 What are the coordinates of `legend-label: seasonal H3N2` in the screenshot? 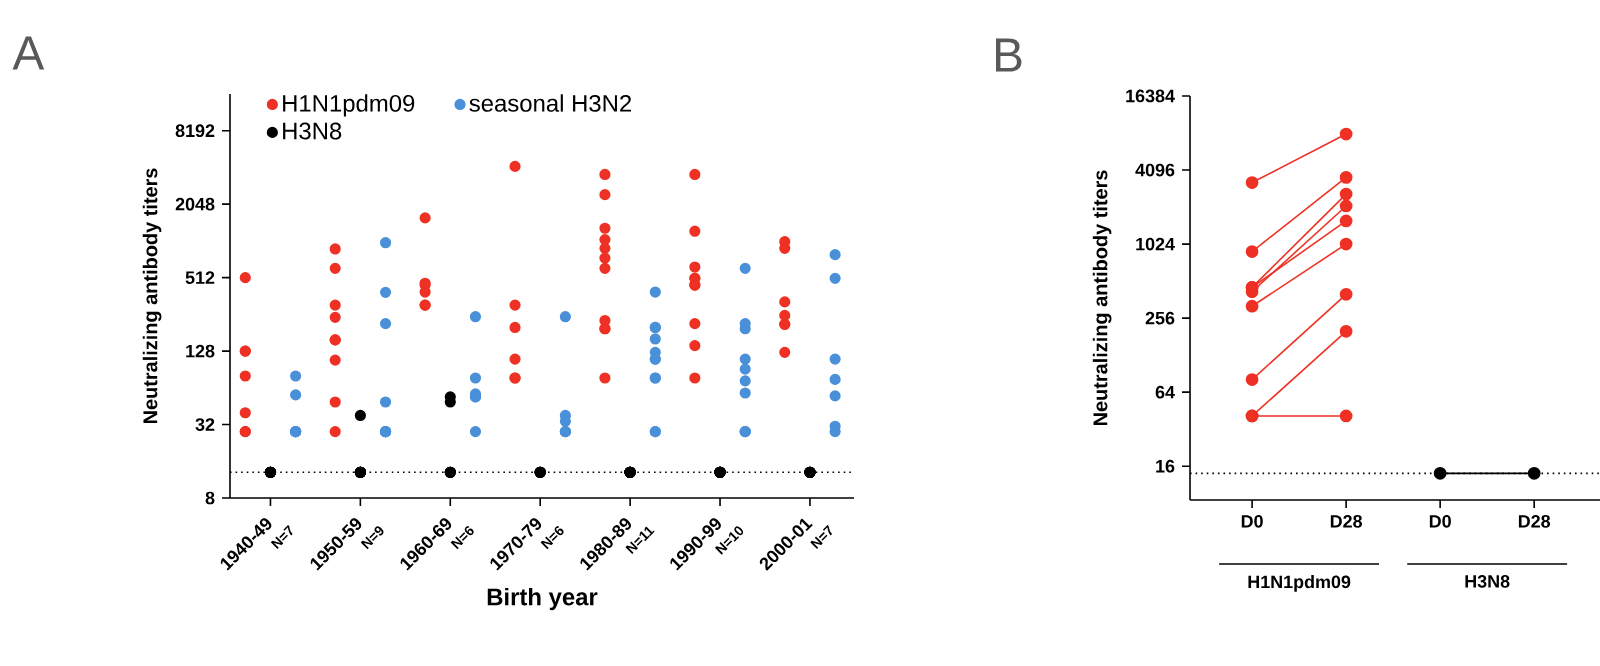 It's located at (550, 103).